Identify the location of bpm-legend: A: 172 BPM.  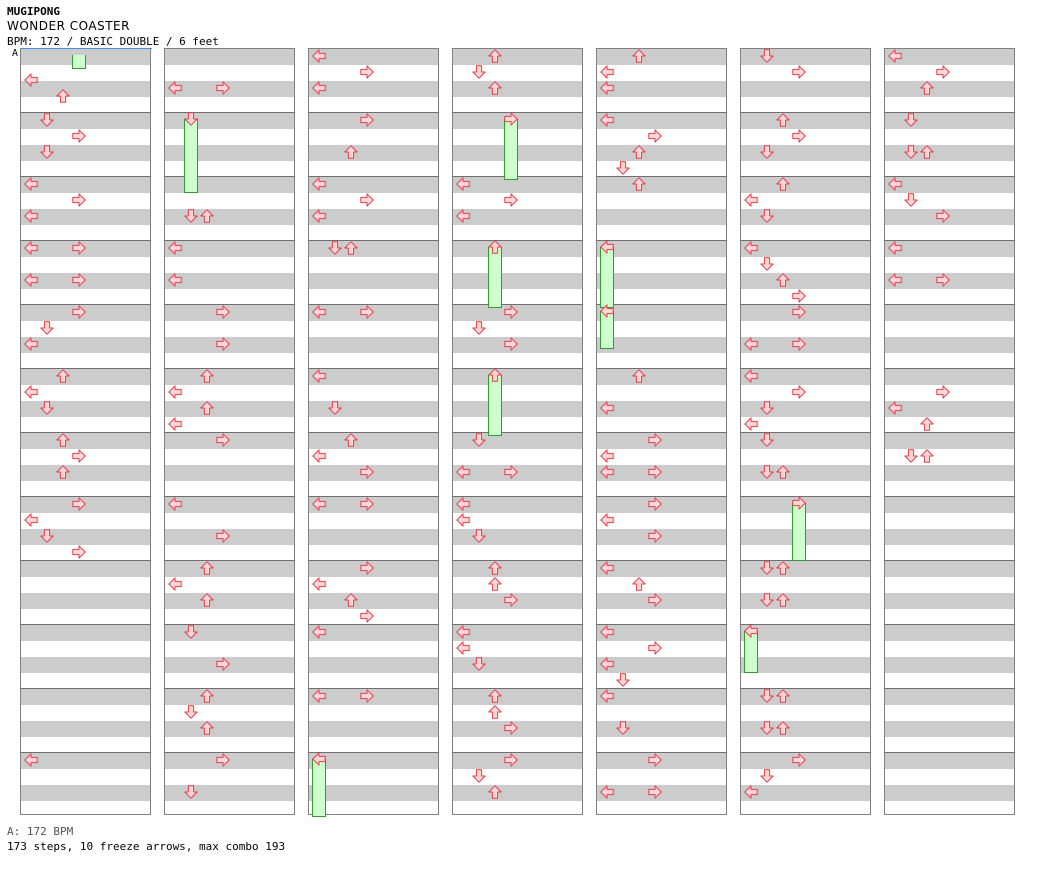
(40, 831).